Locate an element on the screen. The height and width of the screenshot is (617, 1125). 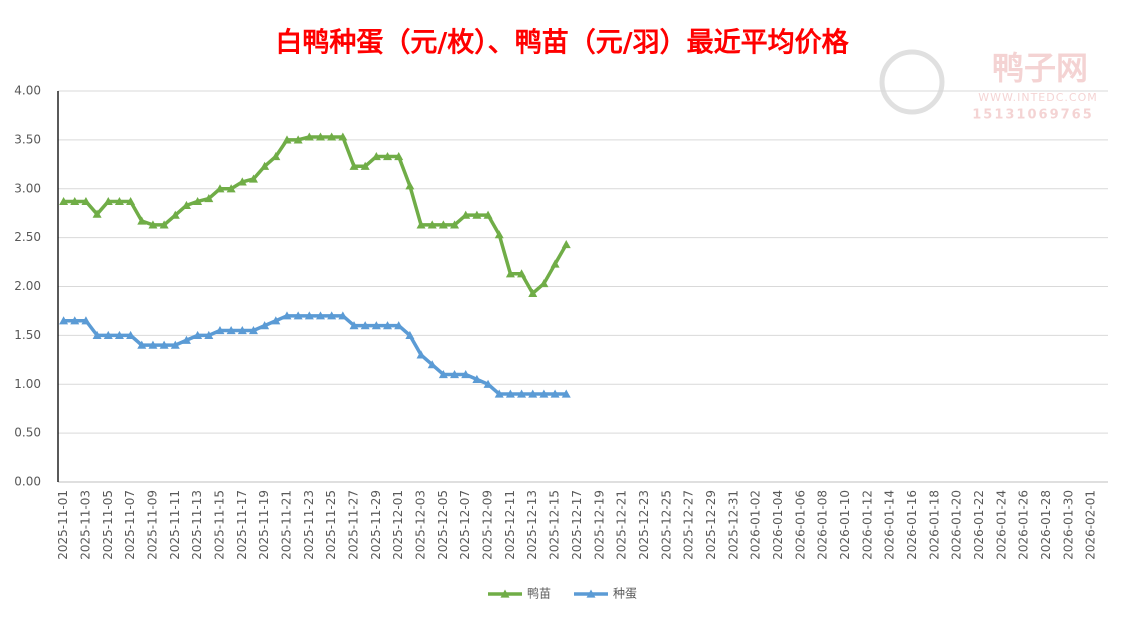
x-tick-label: 2025-11-09 is located at coordinates (152, 525).